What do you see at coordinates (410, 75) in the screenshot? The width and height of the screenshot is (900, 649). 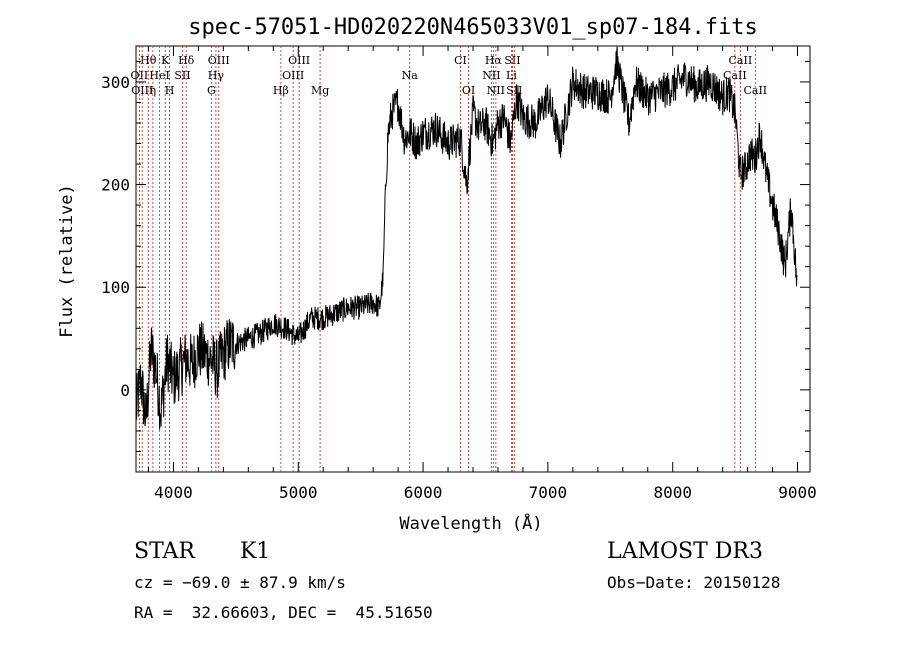 I see `spectral-line-label: Na` at bounding box center [410, 75].